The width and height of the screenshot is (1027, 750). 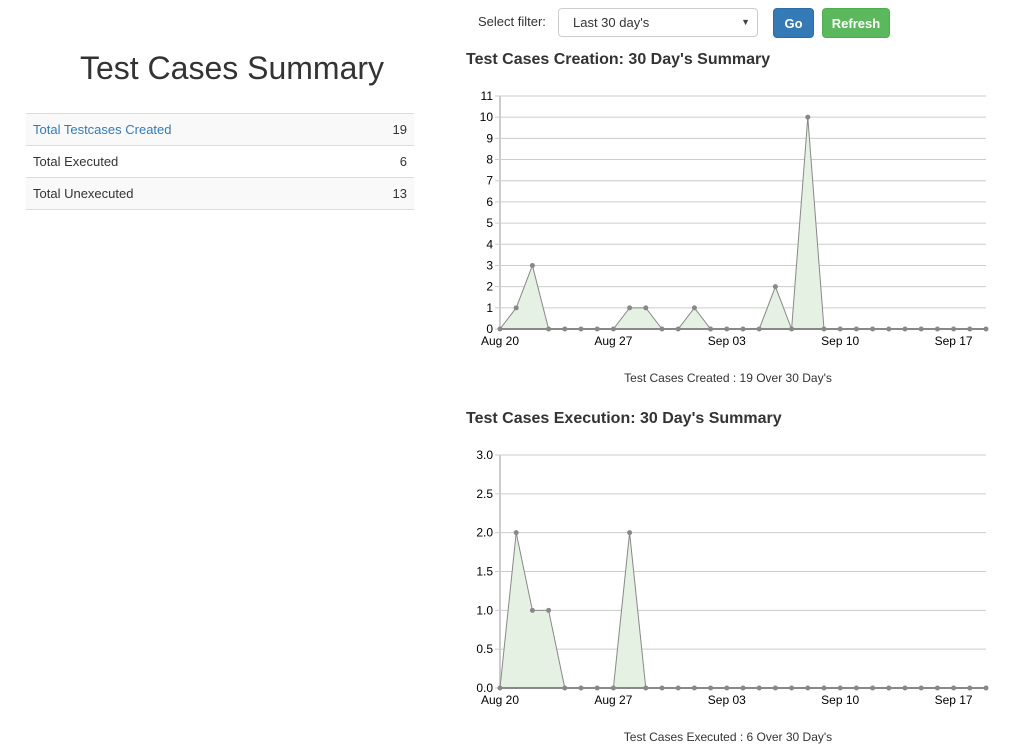 I want to click on y-tick-label: 3.0, so click(x=484, y=455).